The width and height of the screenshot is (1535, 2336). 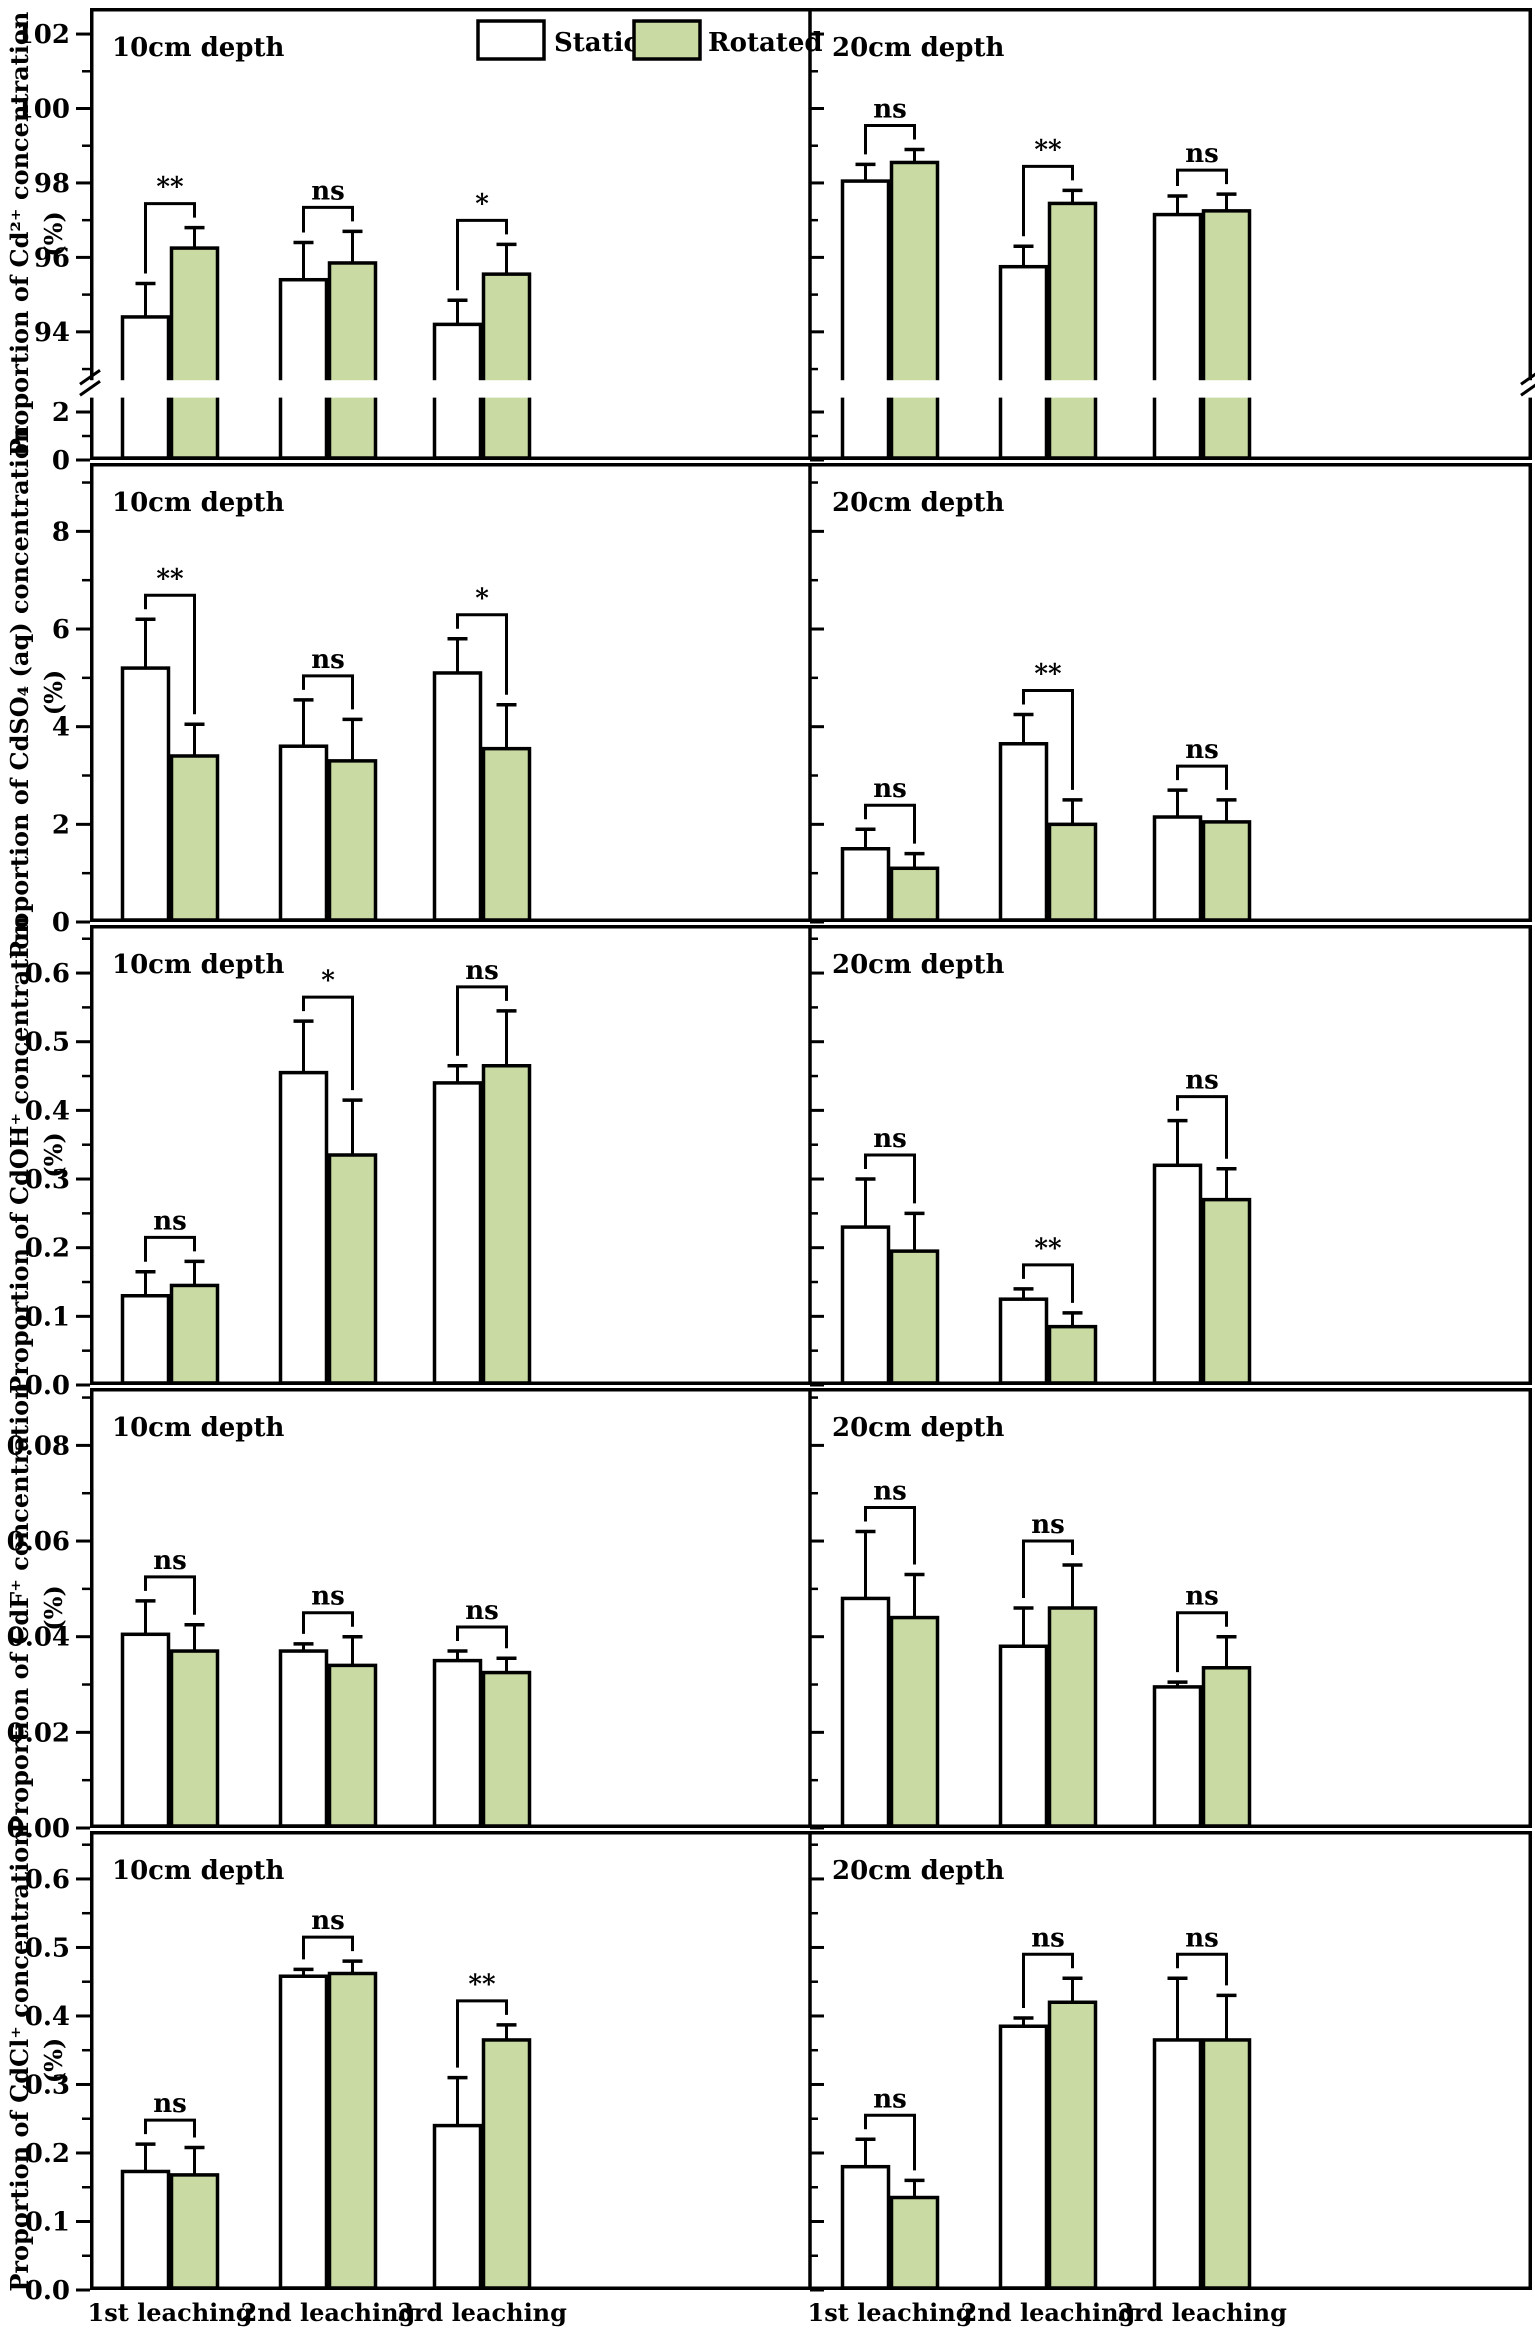 I want to click on y-tick-label: 0, so click(x=61, y=461).